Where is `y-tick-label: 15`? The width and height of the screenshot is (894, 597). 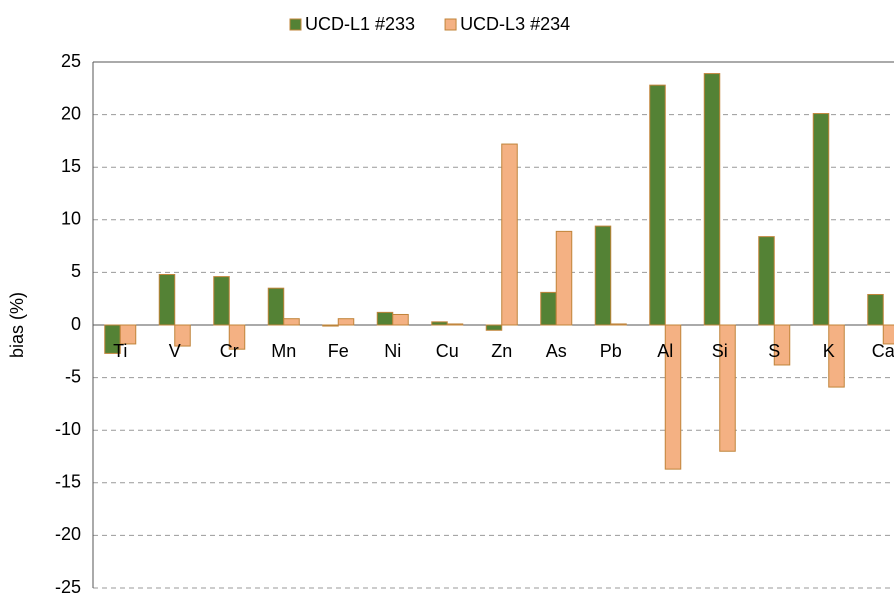 y-tick-label: 15 is located at coordinates (71, 166).